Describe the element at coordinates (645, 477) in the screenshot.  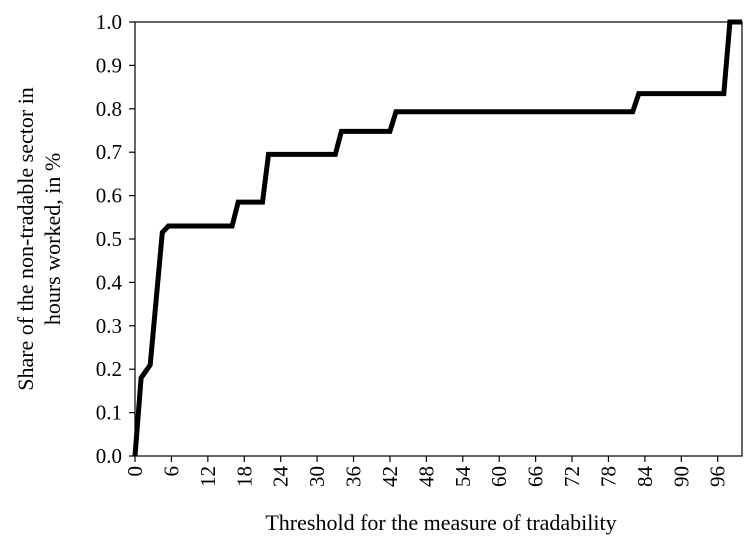
I see `x-tick-label: 84` at that location.